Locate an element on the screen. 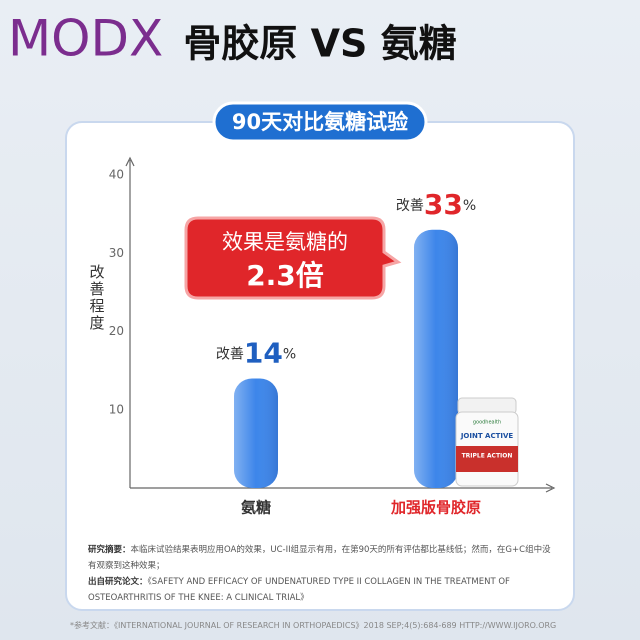  annotation: 2.3倍 is located at coordinates (285, 275).